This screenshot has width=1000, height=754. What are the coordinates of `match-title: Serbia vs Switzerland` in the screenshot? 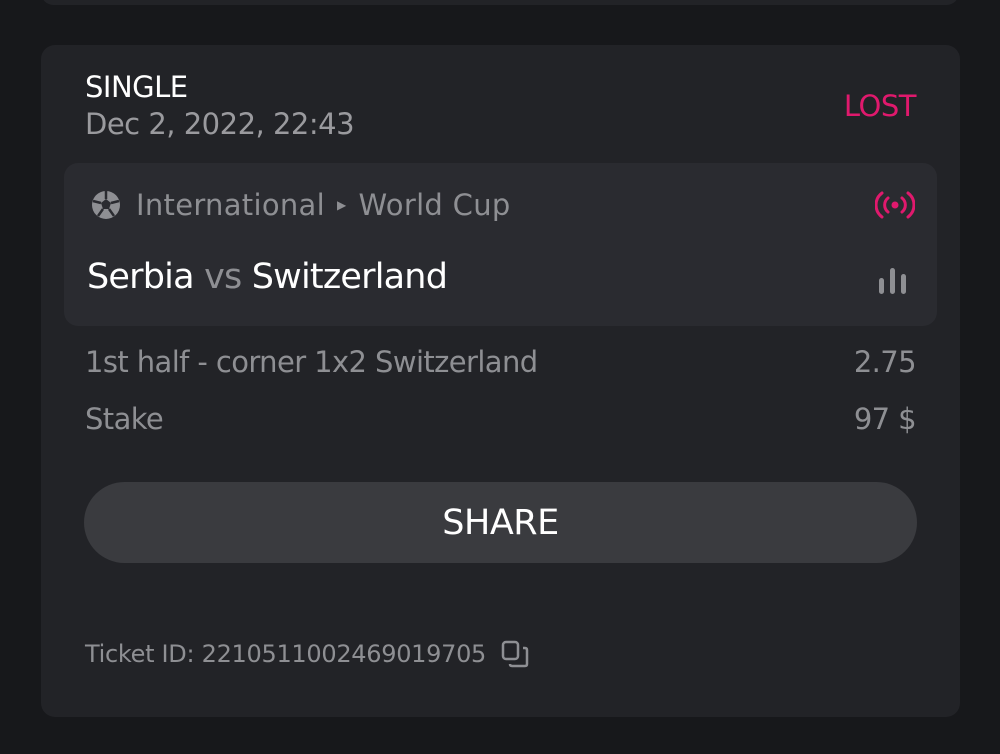 It's located at (267, 277).